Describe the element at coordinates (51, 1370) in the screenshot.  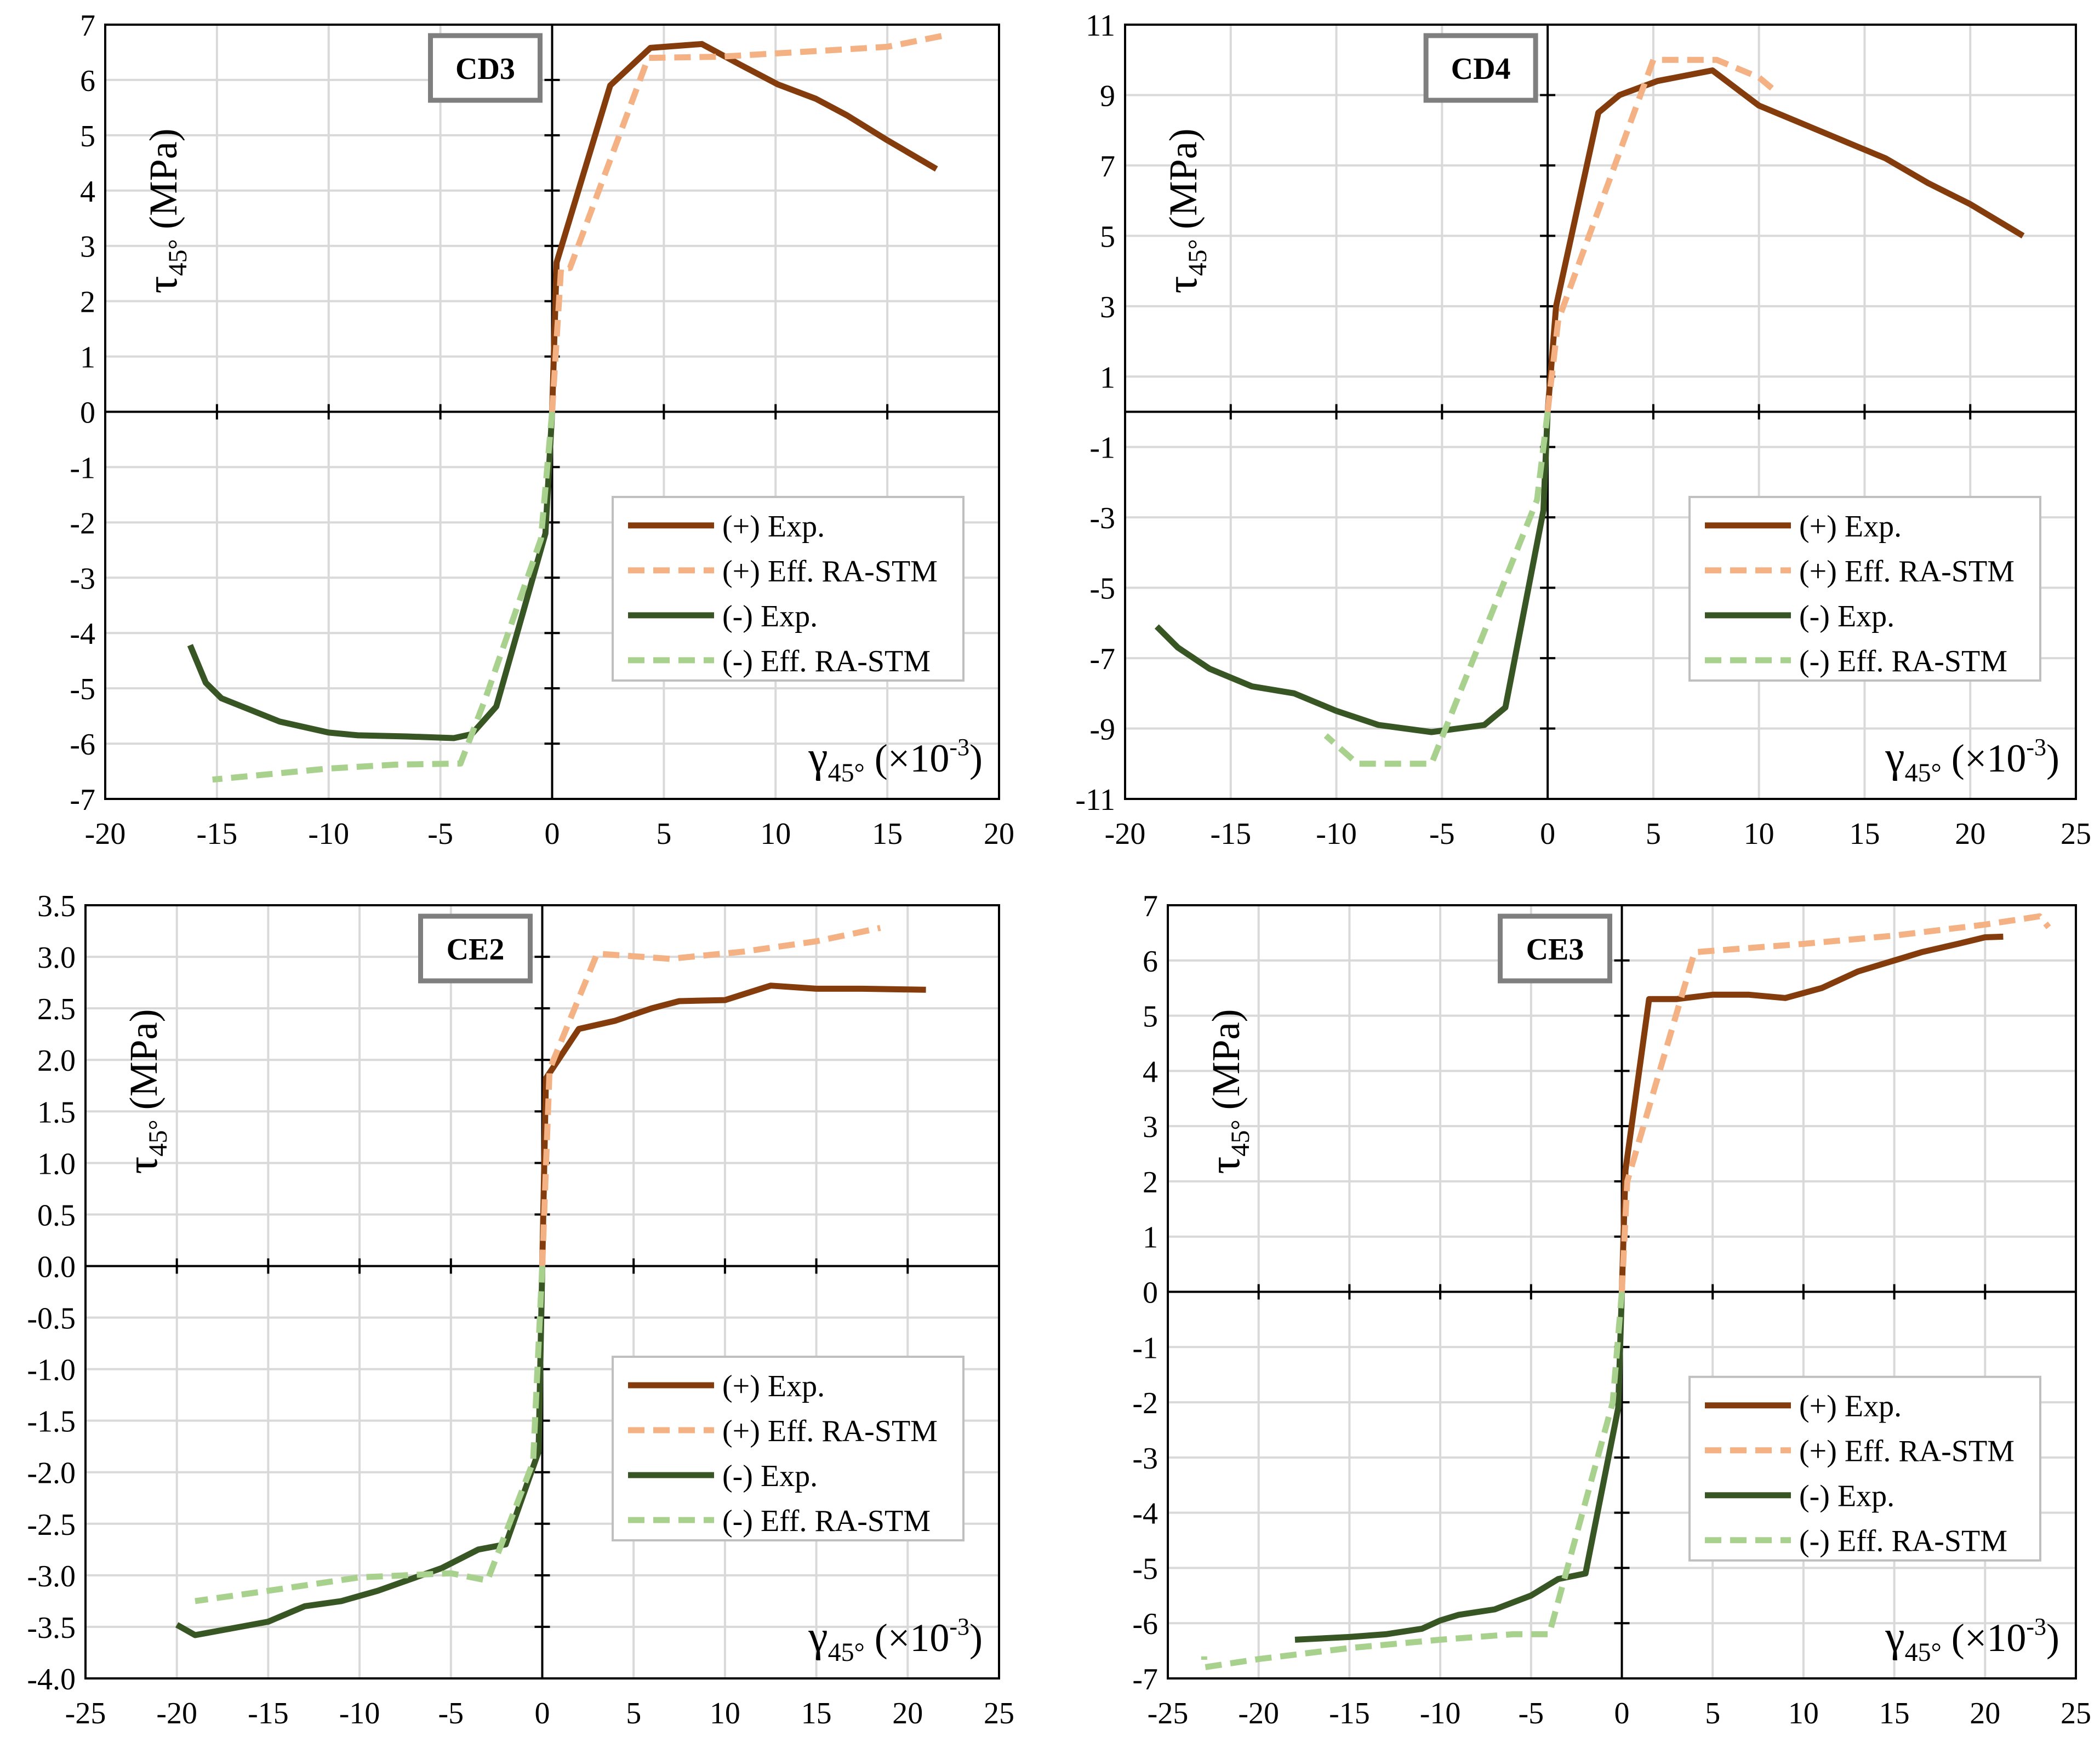
I see `y-tick-label: -1.0` at that location.